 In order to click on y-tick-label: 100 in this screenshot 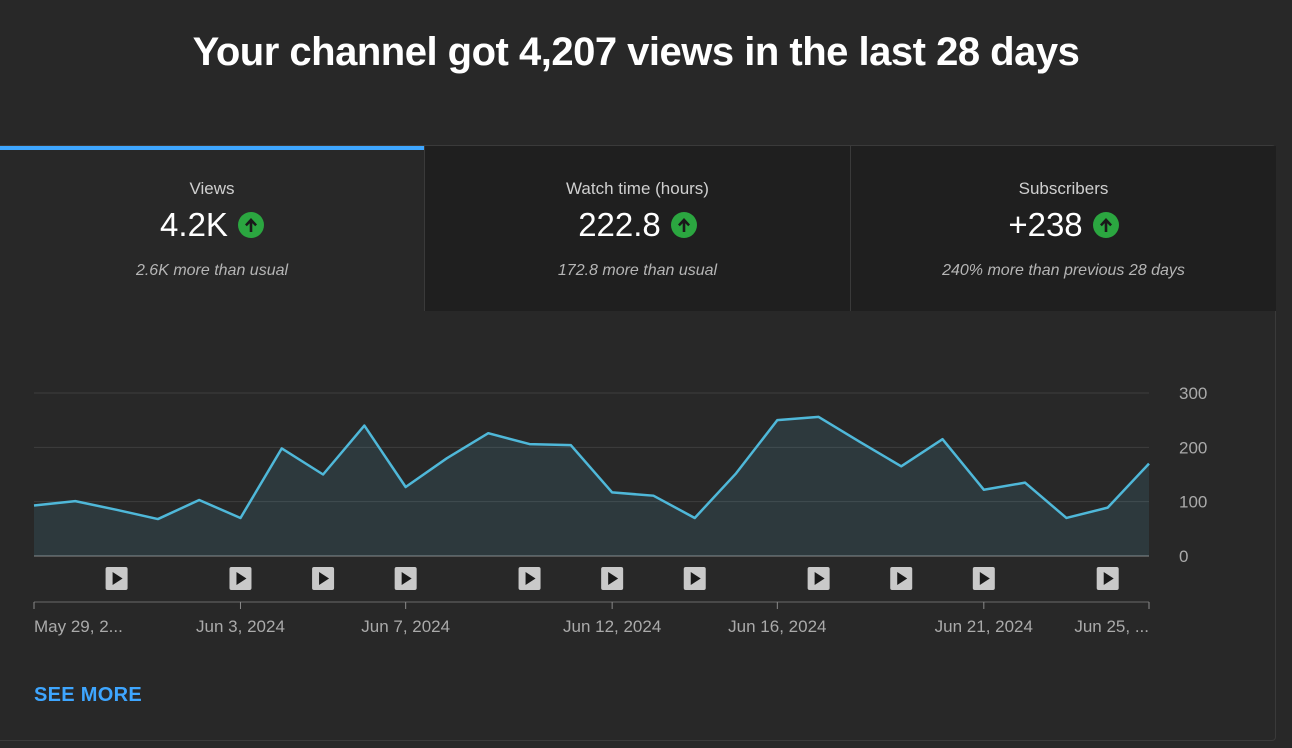, I will do `click(1193, 502)`.